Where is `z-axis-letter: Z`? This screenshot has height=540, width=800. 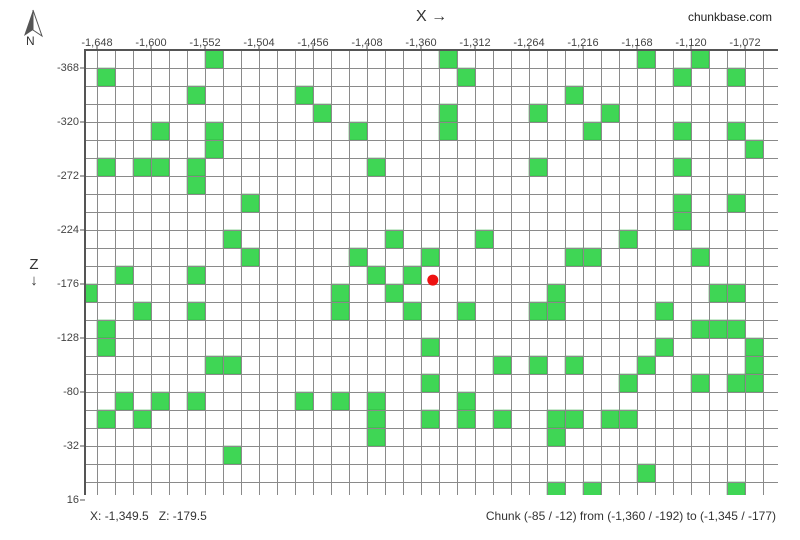 z-axis-letter: Z is located at coordinates (34, 264).